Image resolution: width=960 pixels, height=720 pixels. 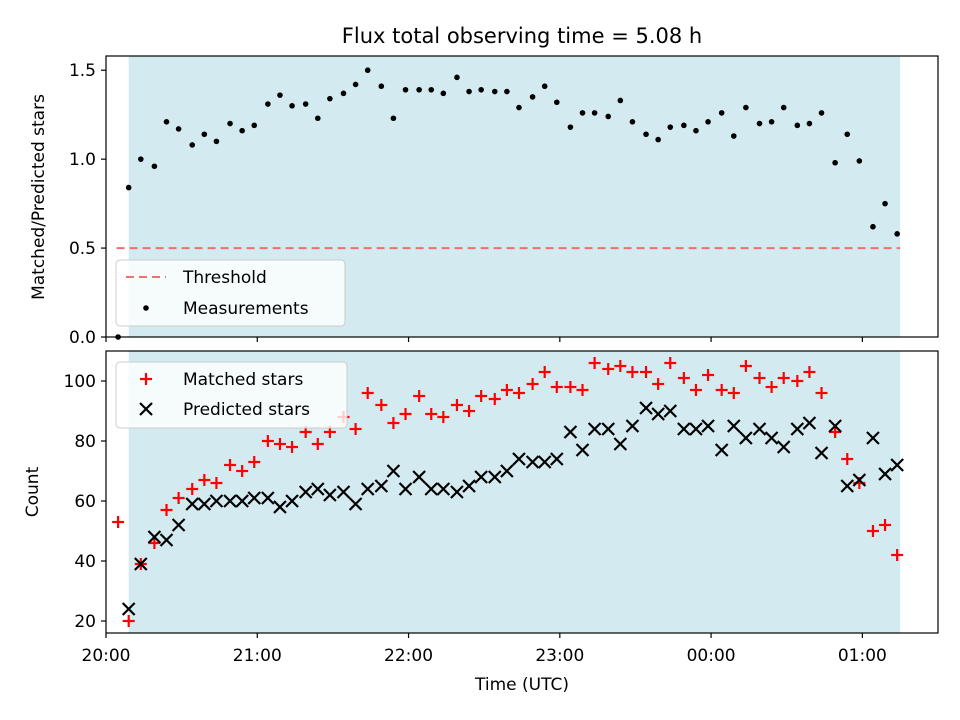 What do you see at coordinates (246, 410) in the screenshot?
I see `legend-predicted-label: Predicted stars` at bounding box center [246, 410].